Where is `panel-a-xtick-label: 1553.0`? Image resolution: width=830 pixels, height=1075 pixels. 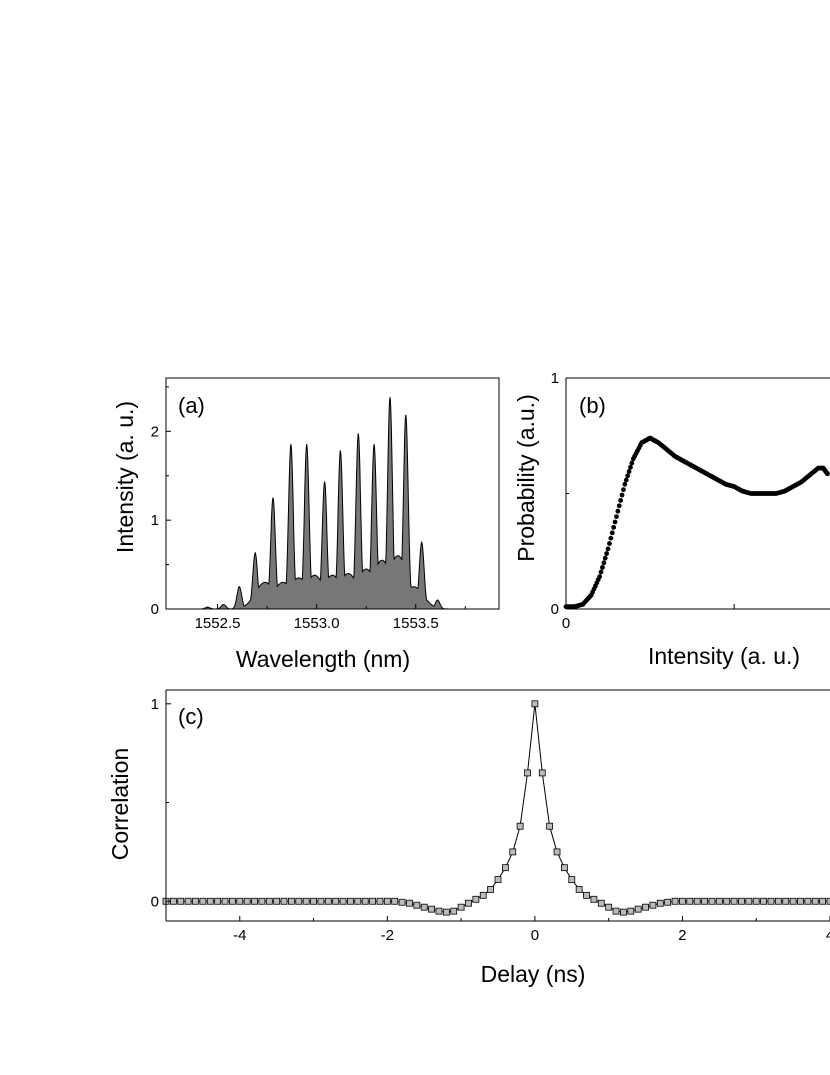
panel-a-xtick-label: 1553.0 is located at coordinates (317, 623).